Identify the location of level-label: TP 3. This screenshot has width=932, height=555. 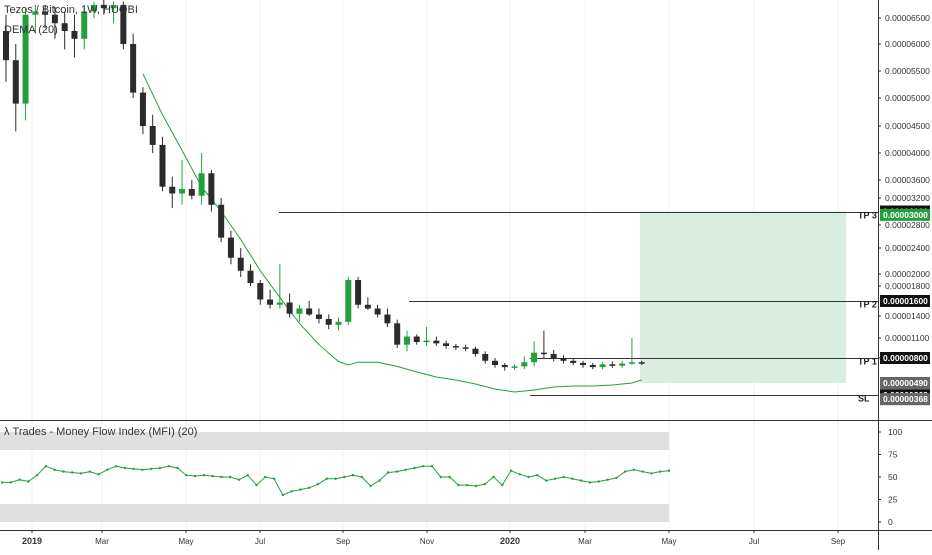
(867, 216).